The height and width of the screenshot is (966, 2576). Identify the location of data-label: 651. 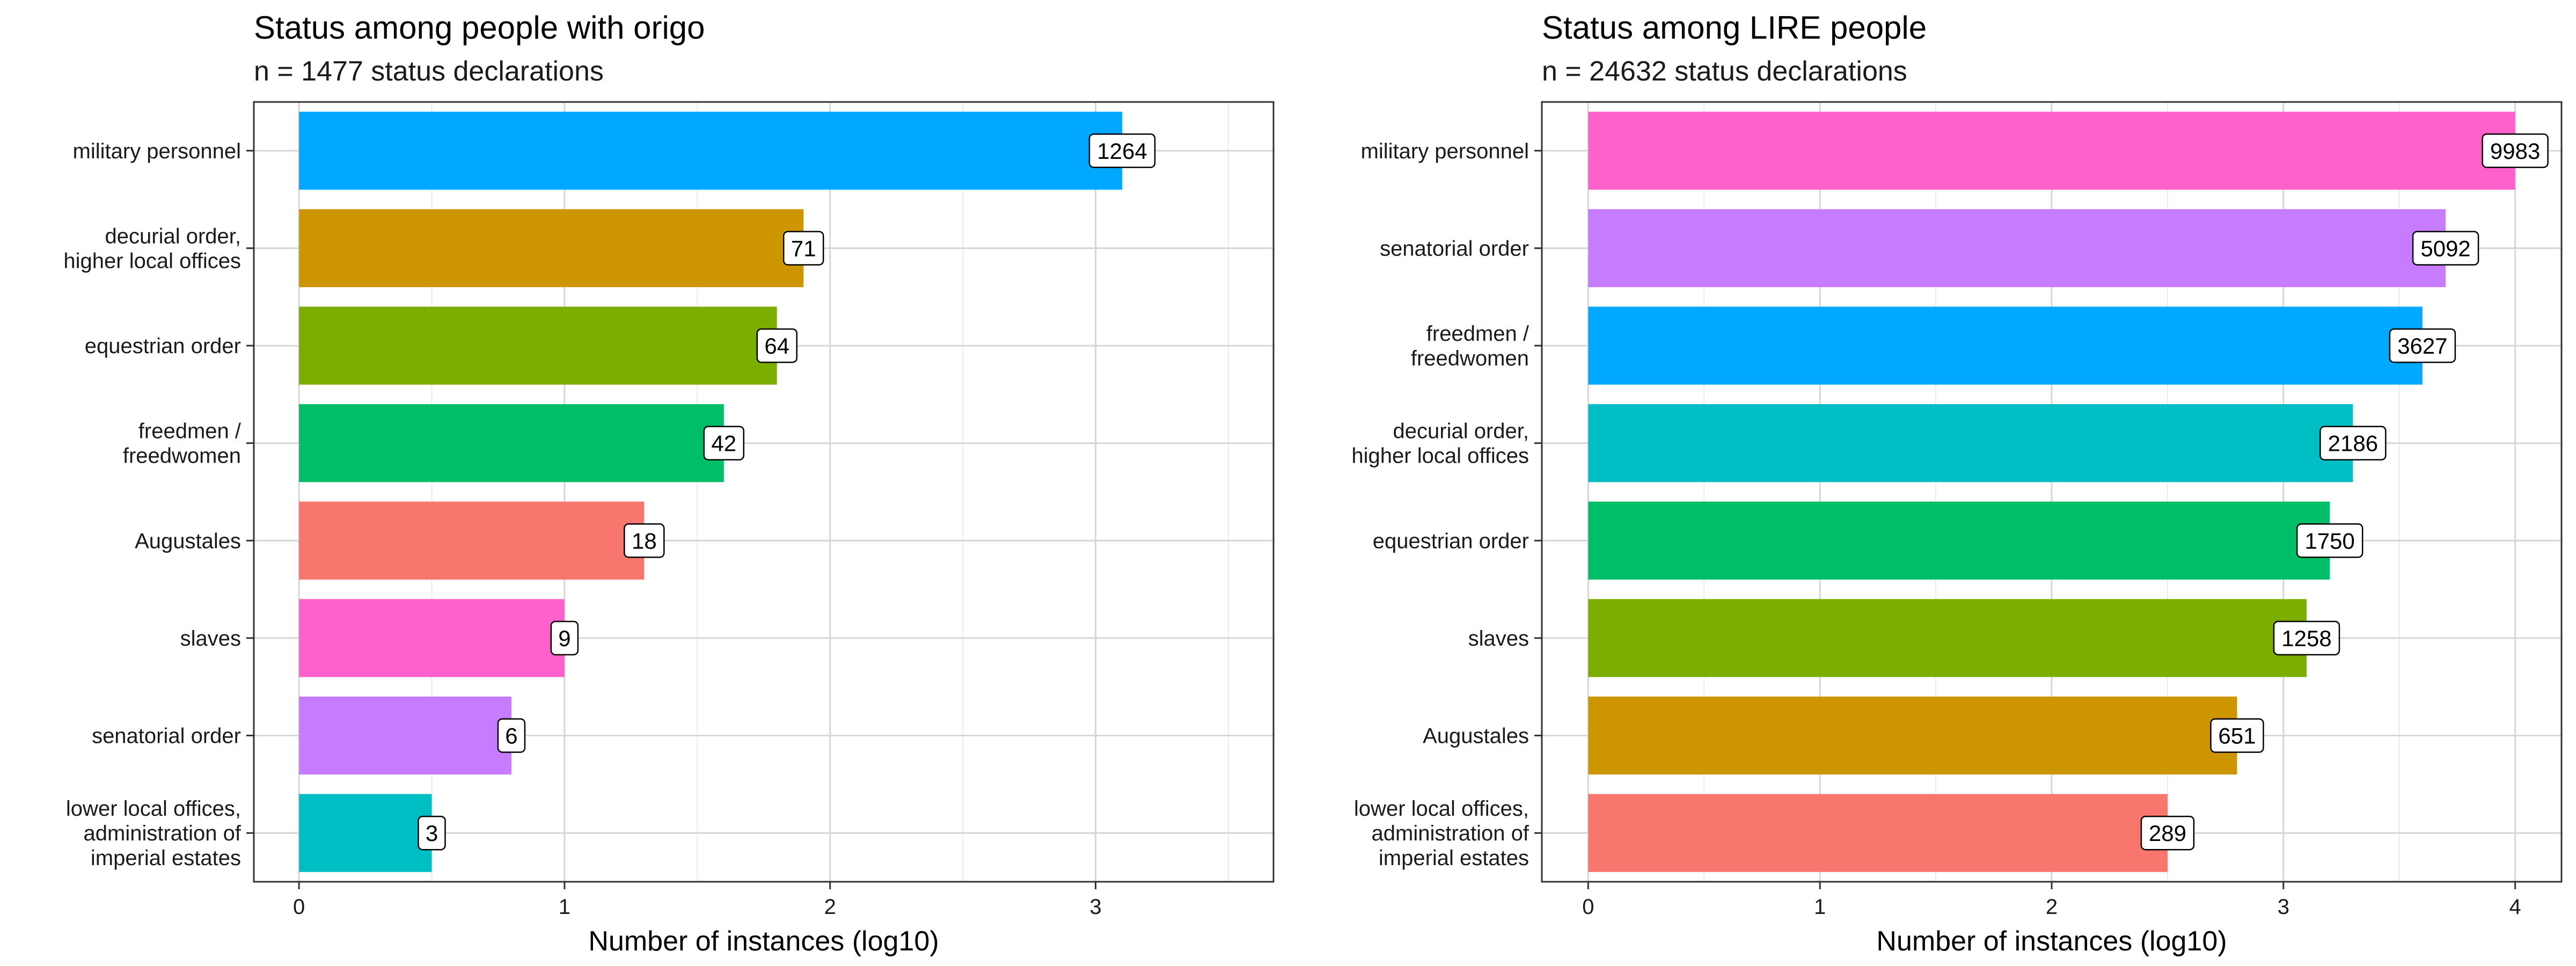
(2237, 736).